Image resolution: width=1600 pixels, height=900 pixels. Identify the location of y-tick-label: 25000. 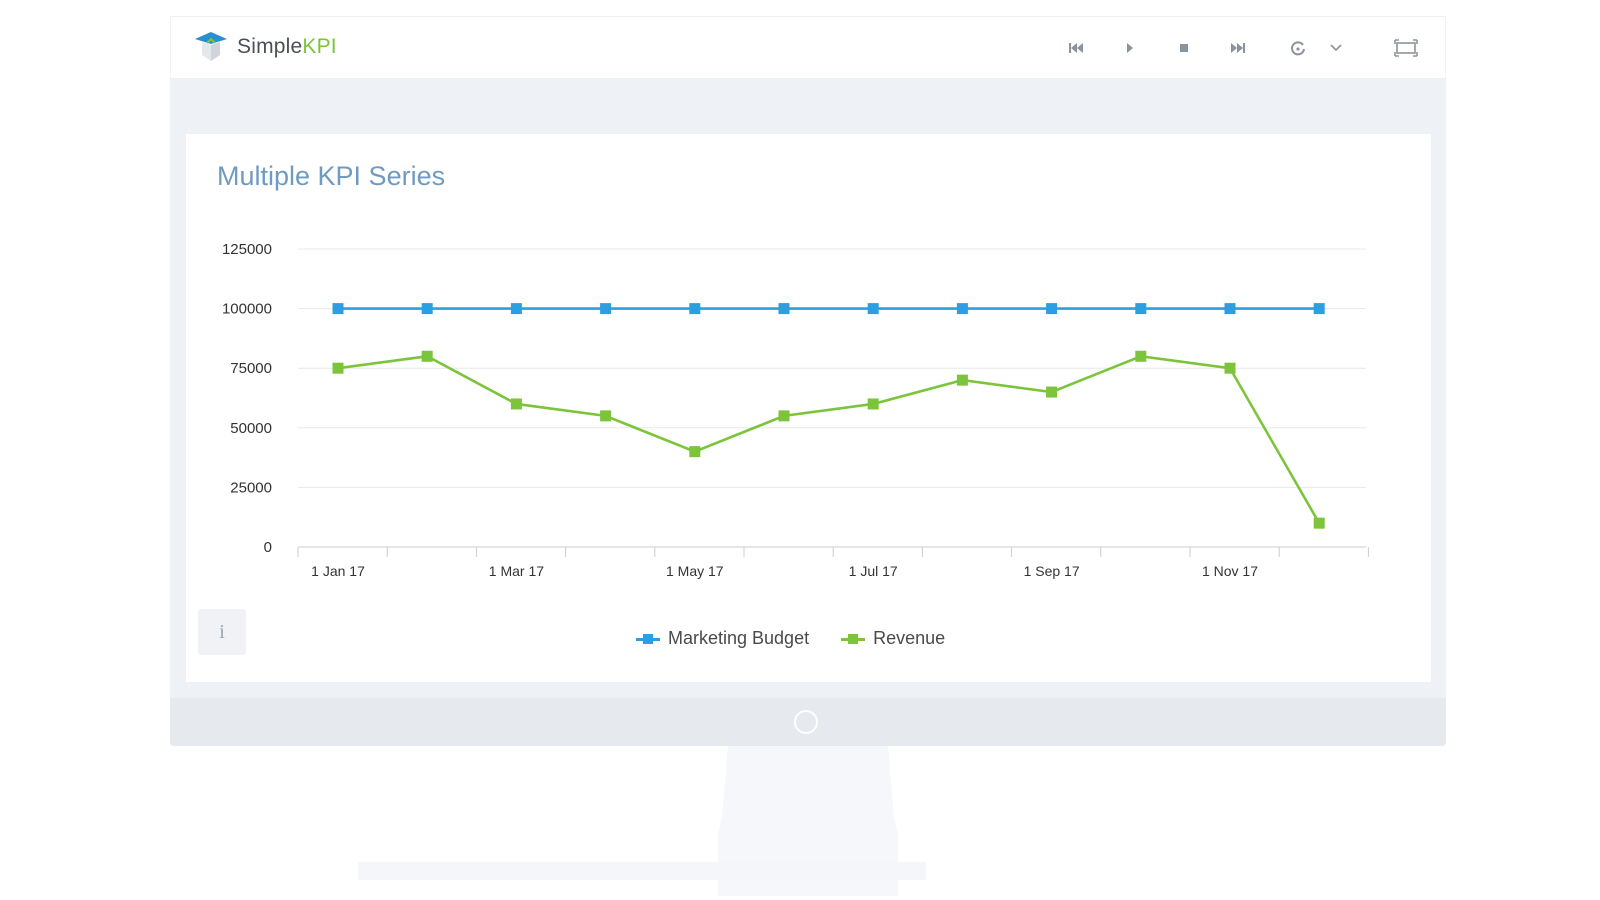
(251, 487).